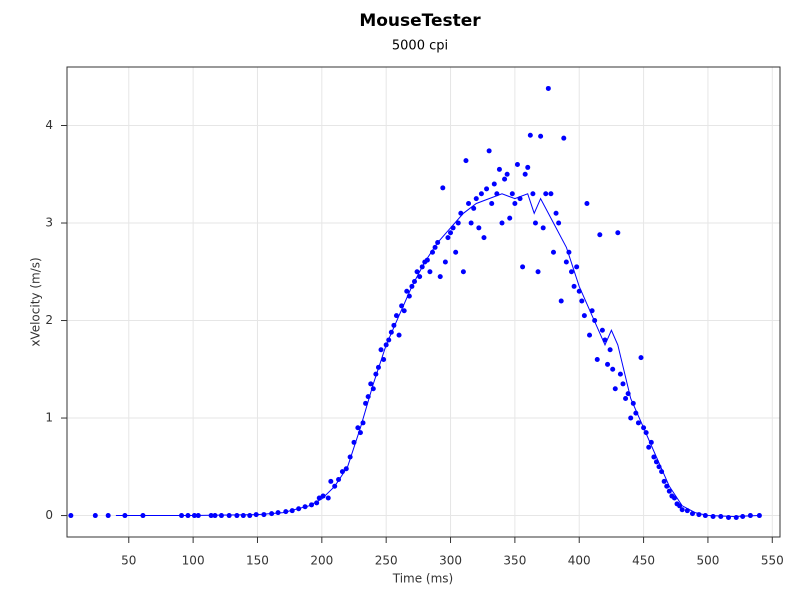 Image resolution: width=800 pixels, height=600 pixels. I want to click on x-tick-label: 150, so click(257, 561).